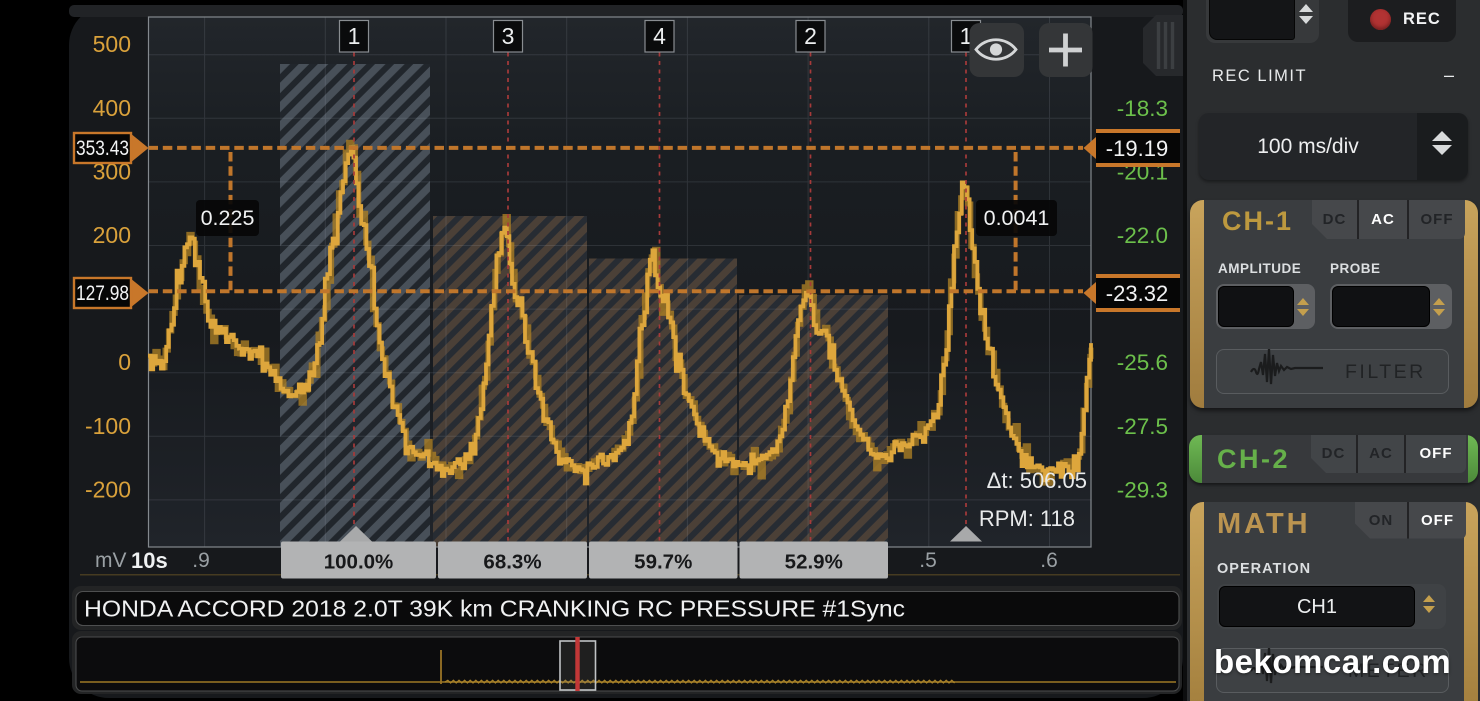 This screenshot has width=1480, height=701. Describe the element at coordinates (810, 36) in the screenshot. I see `svg-text: 2` at that location.